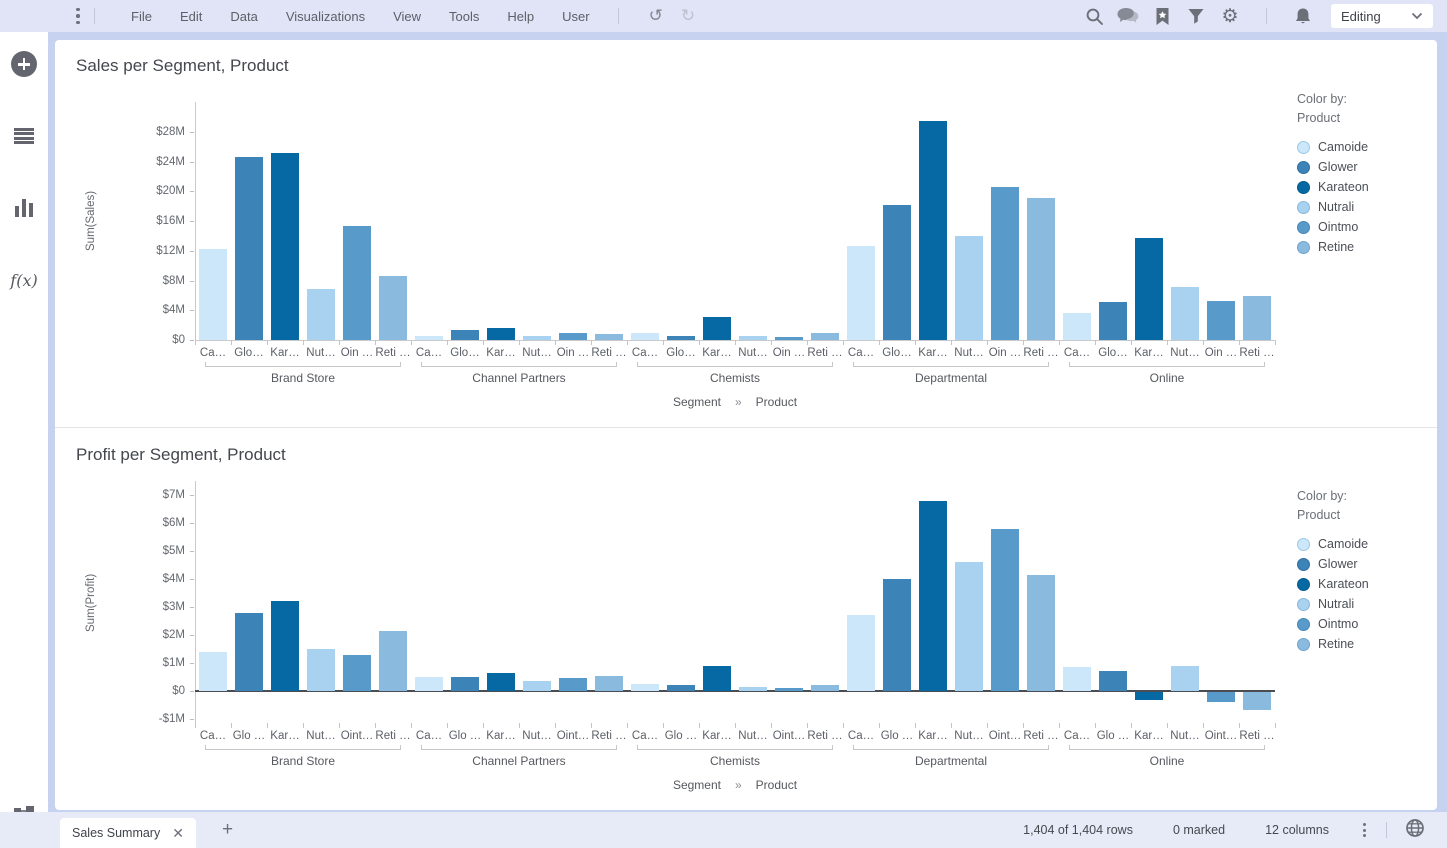 The width and height of the screenshot is (1447, 848). I want to click on data-in-analysis-icon, so click(24, 136).